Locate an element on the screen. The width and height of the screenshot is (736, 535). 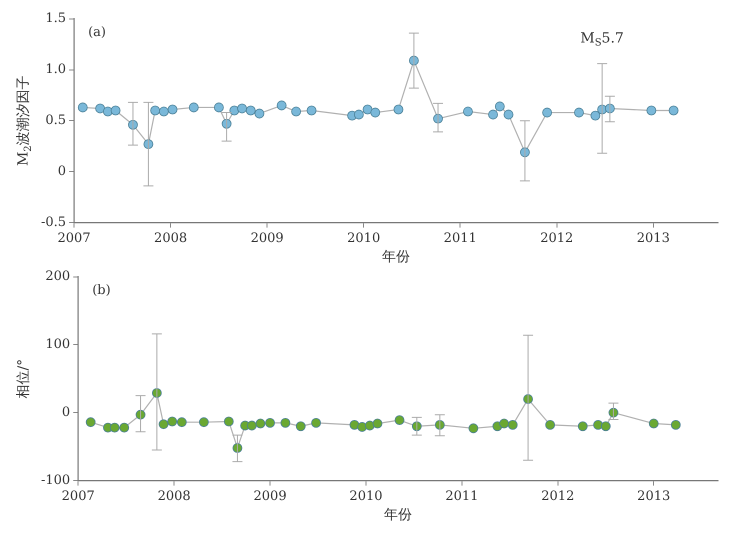
y-tick-label: 200 is located at coordinates (57, 276).